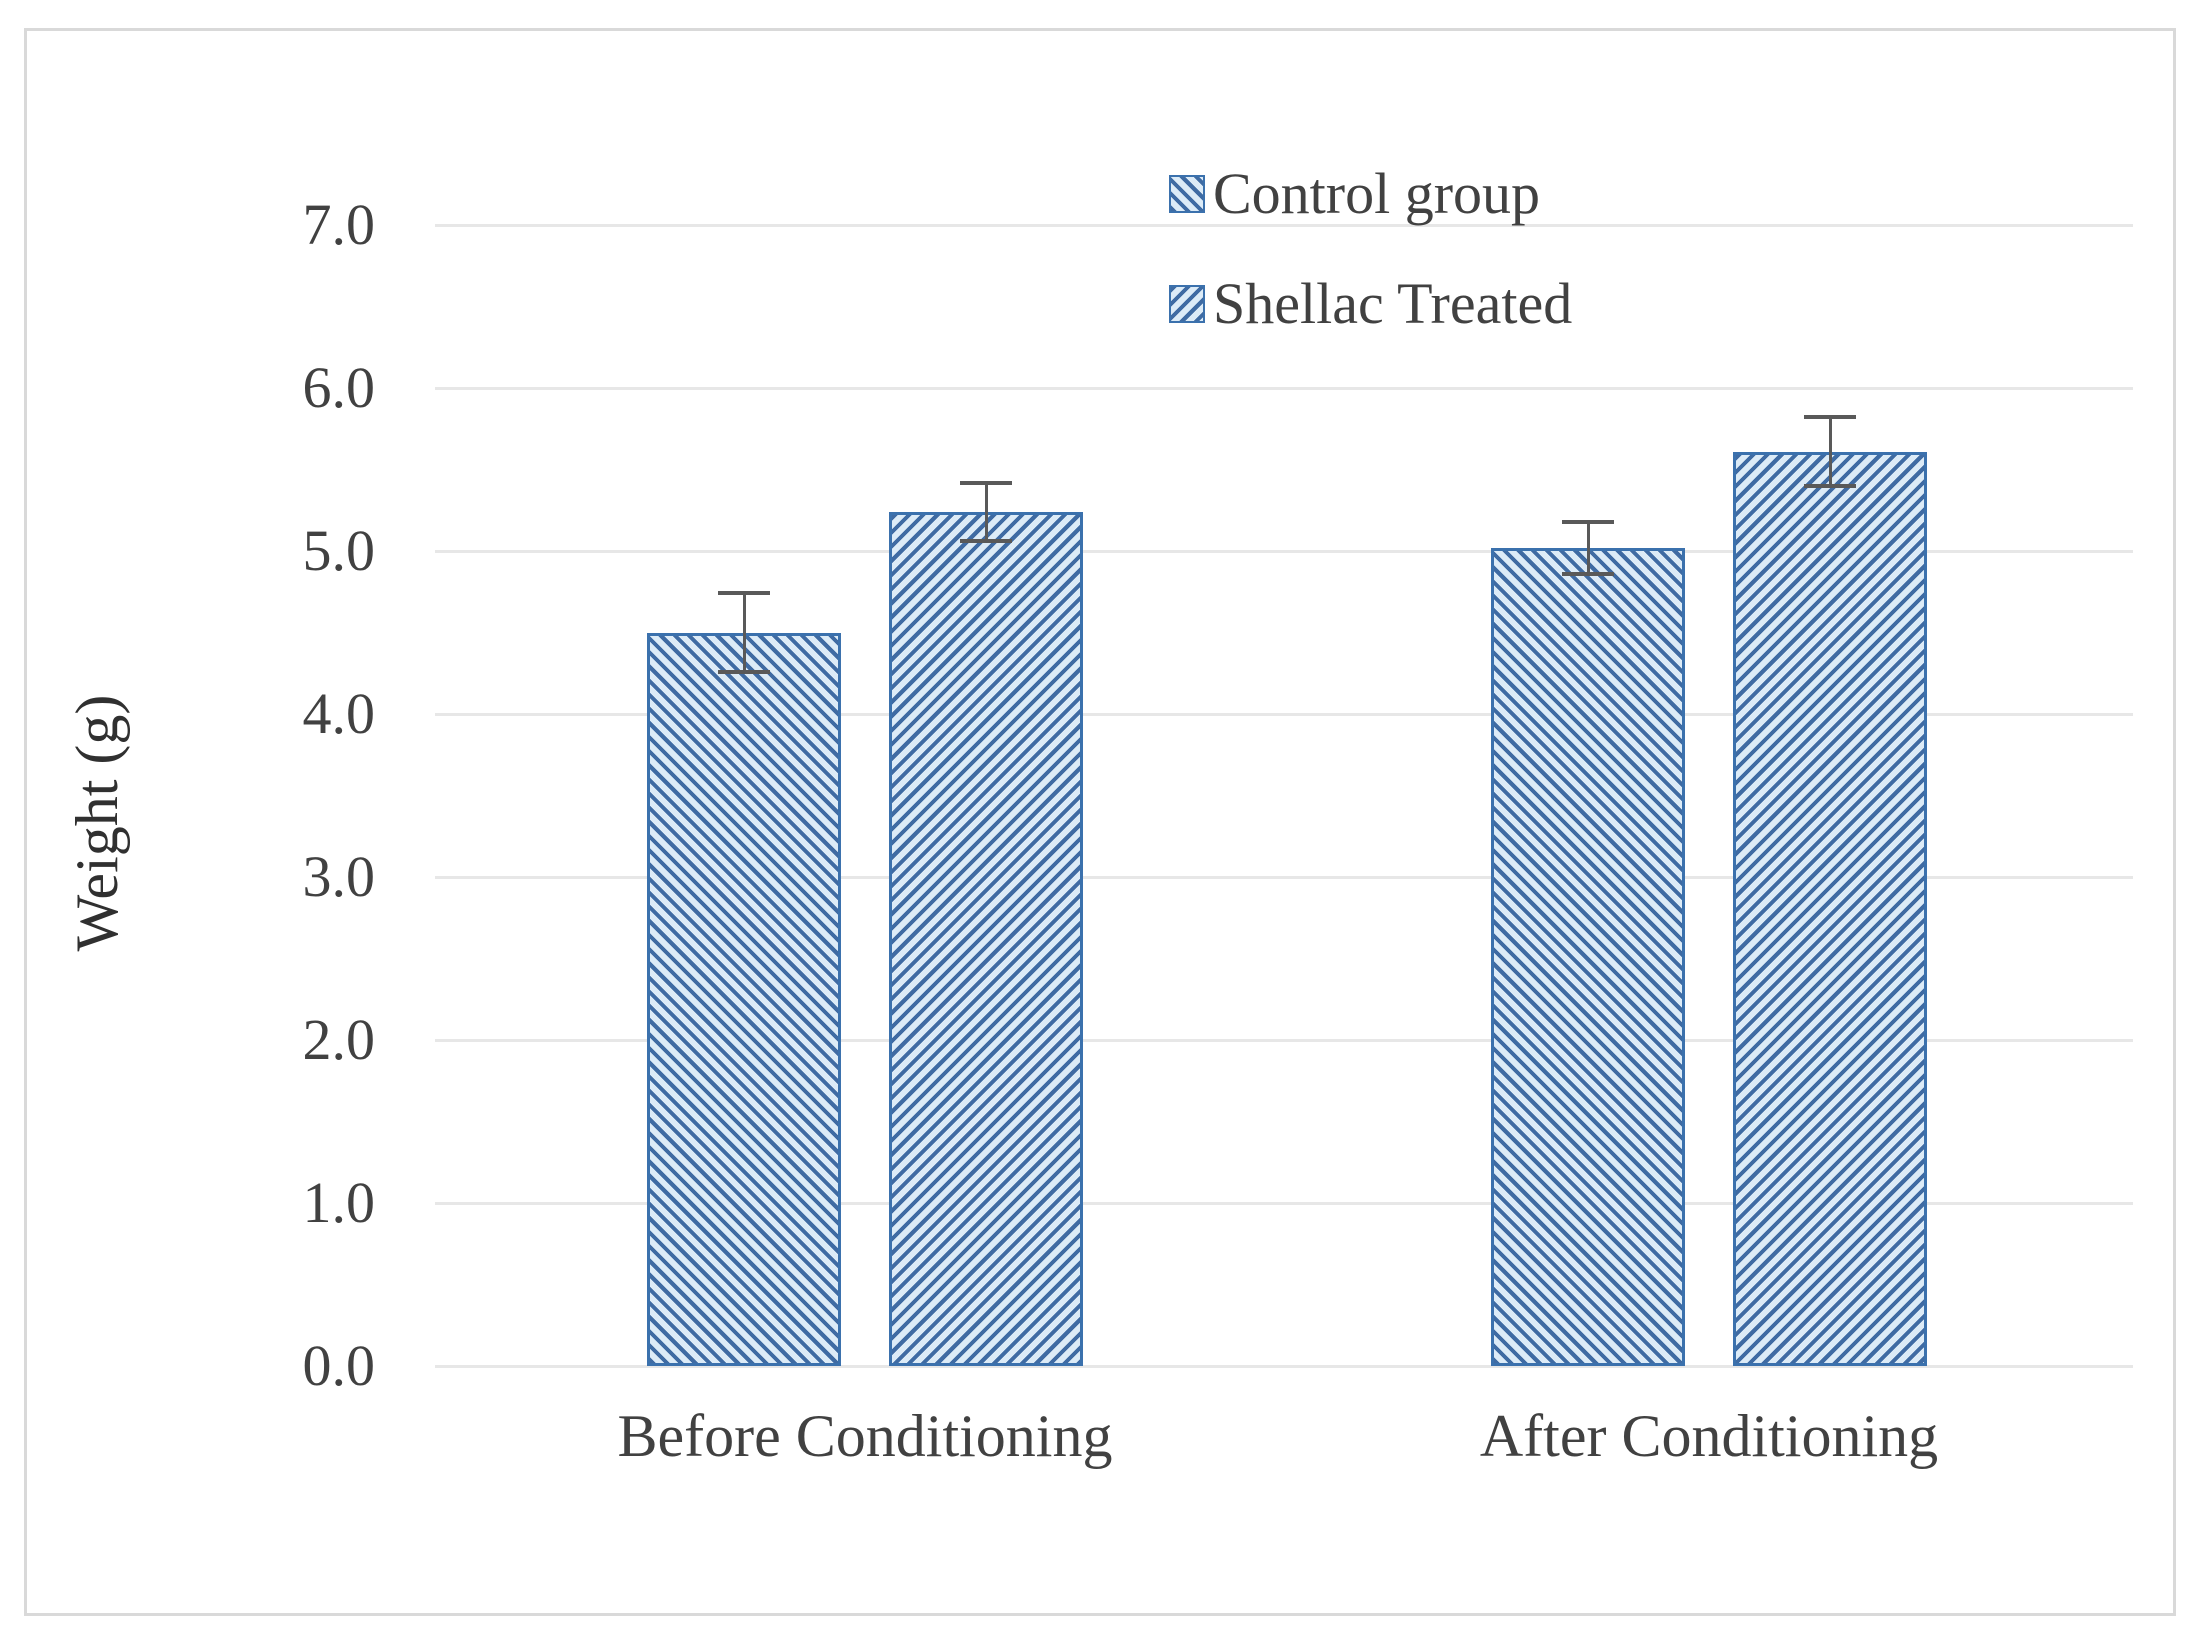 The image size is (2200, 1641). I want to click on y-tick-label-7.0: 7.0, so click(339, 224).